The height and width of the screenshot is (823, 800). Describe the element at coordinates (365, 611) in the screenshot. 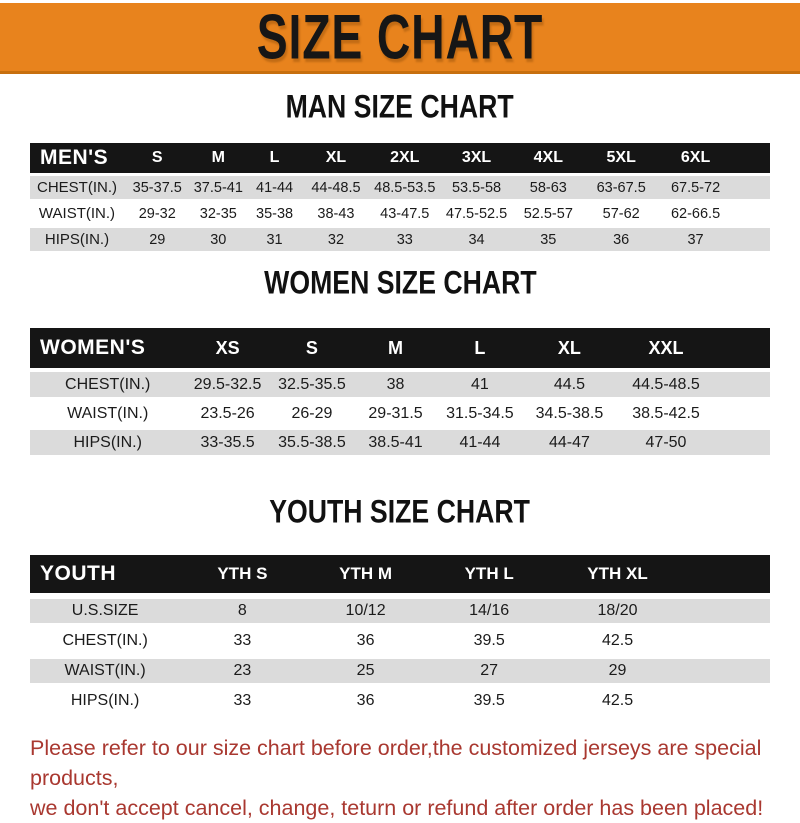

I see `size-value: 10/12` at that location.